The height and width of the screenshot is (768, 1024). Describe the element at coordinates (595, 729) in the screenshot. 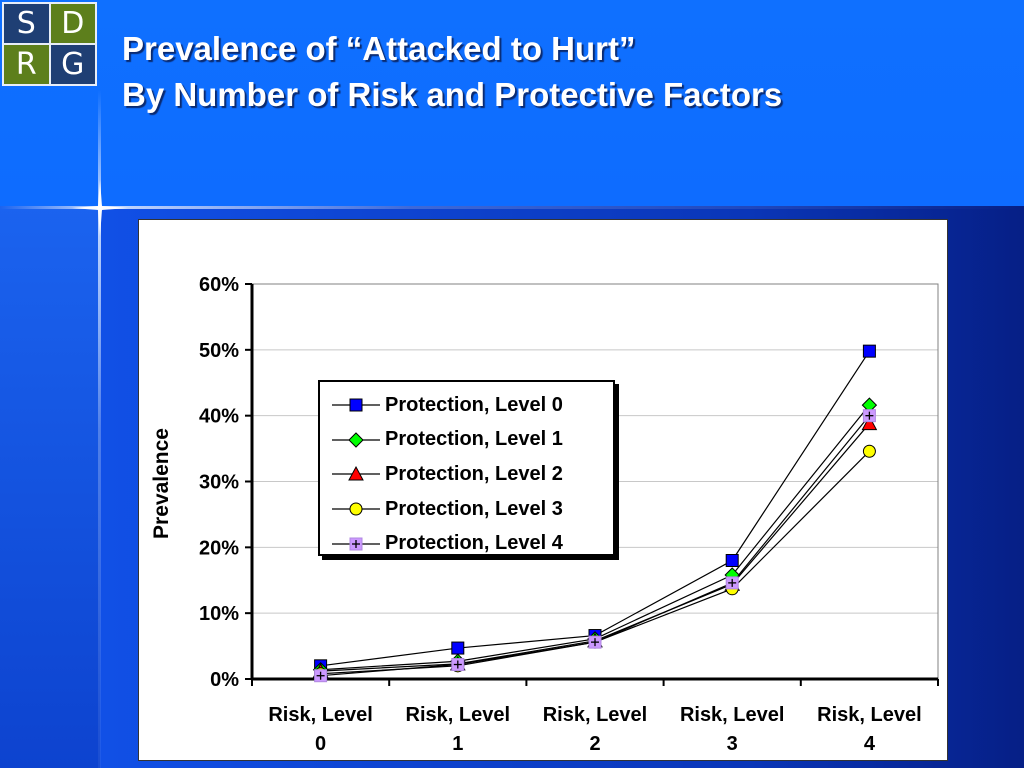

I see `x-tick-label: Risk, Level 2` at that location.